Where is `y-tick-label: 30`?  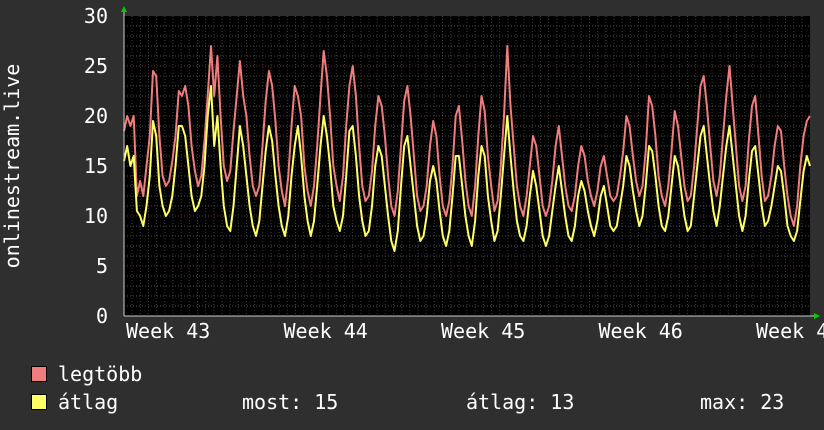
y-tick-label: 30 is located at coordinates (96, 16).